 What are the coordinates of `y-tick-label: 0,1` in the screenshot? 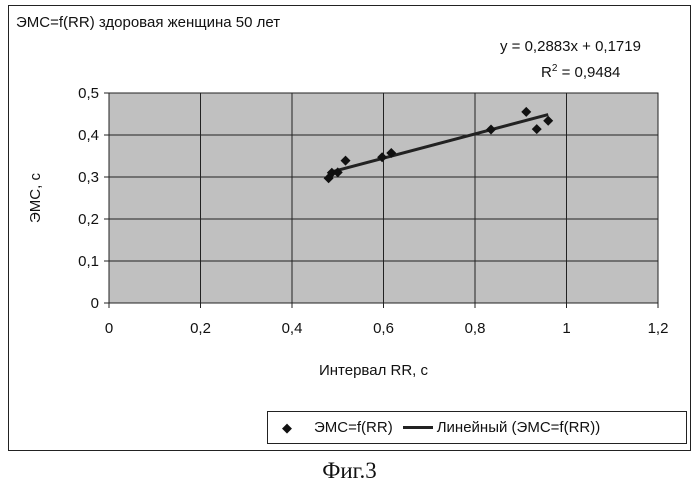 It's located at (88, 261).